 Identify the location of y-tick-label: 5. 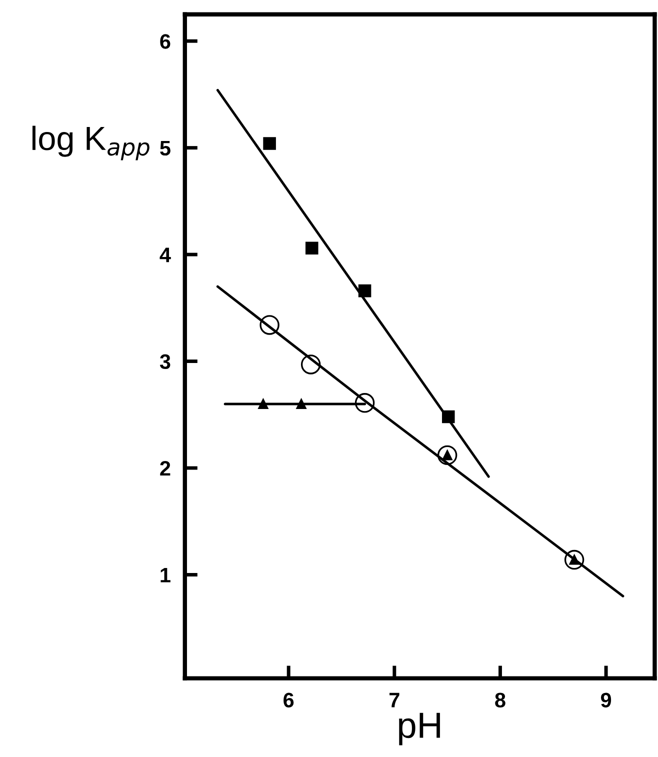
(165, 148).